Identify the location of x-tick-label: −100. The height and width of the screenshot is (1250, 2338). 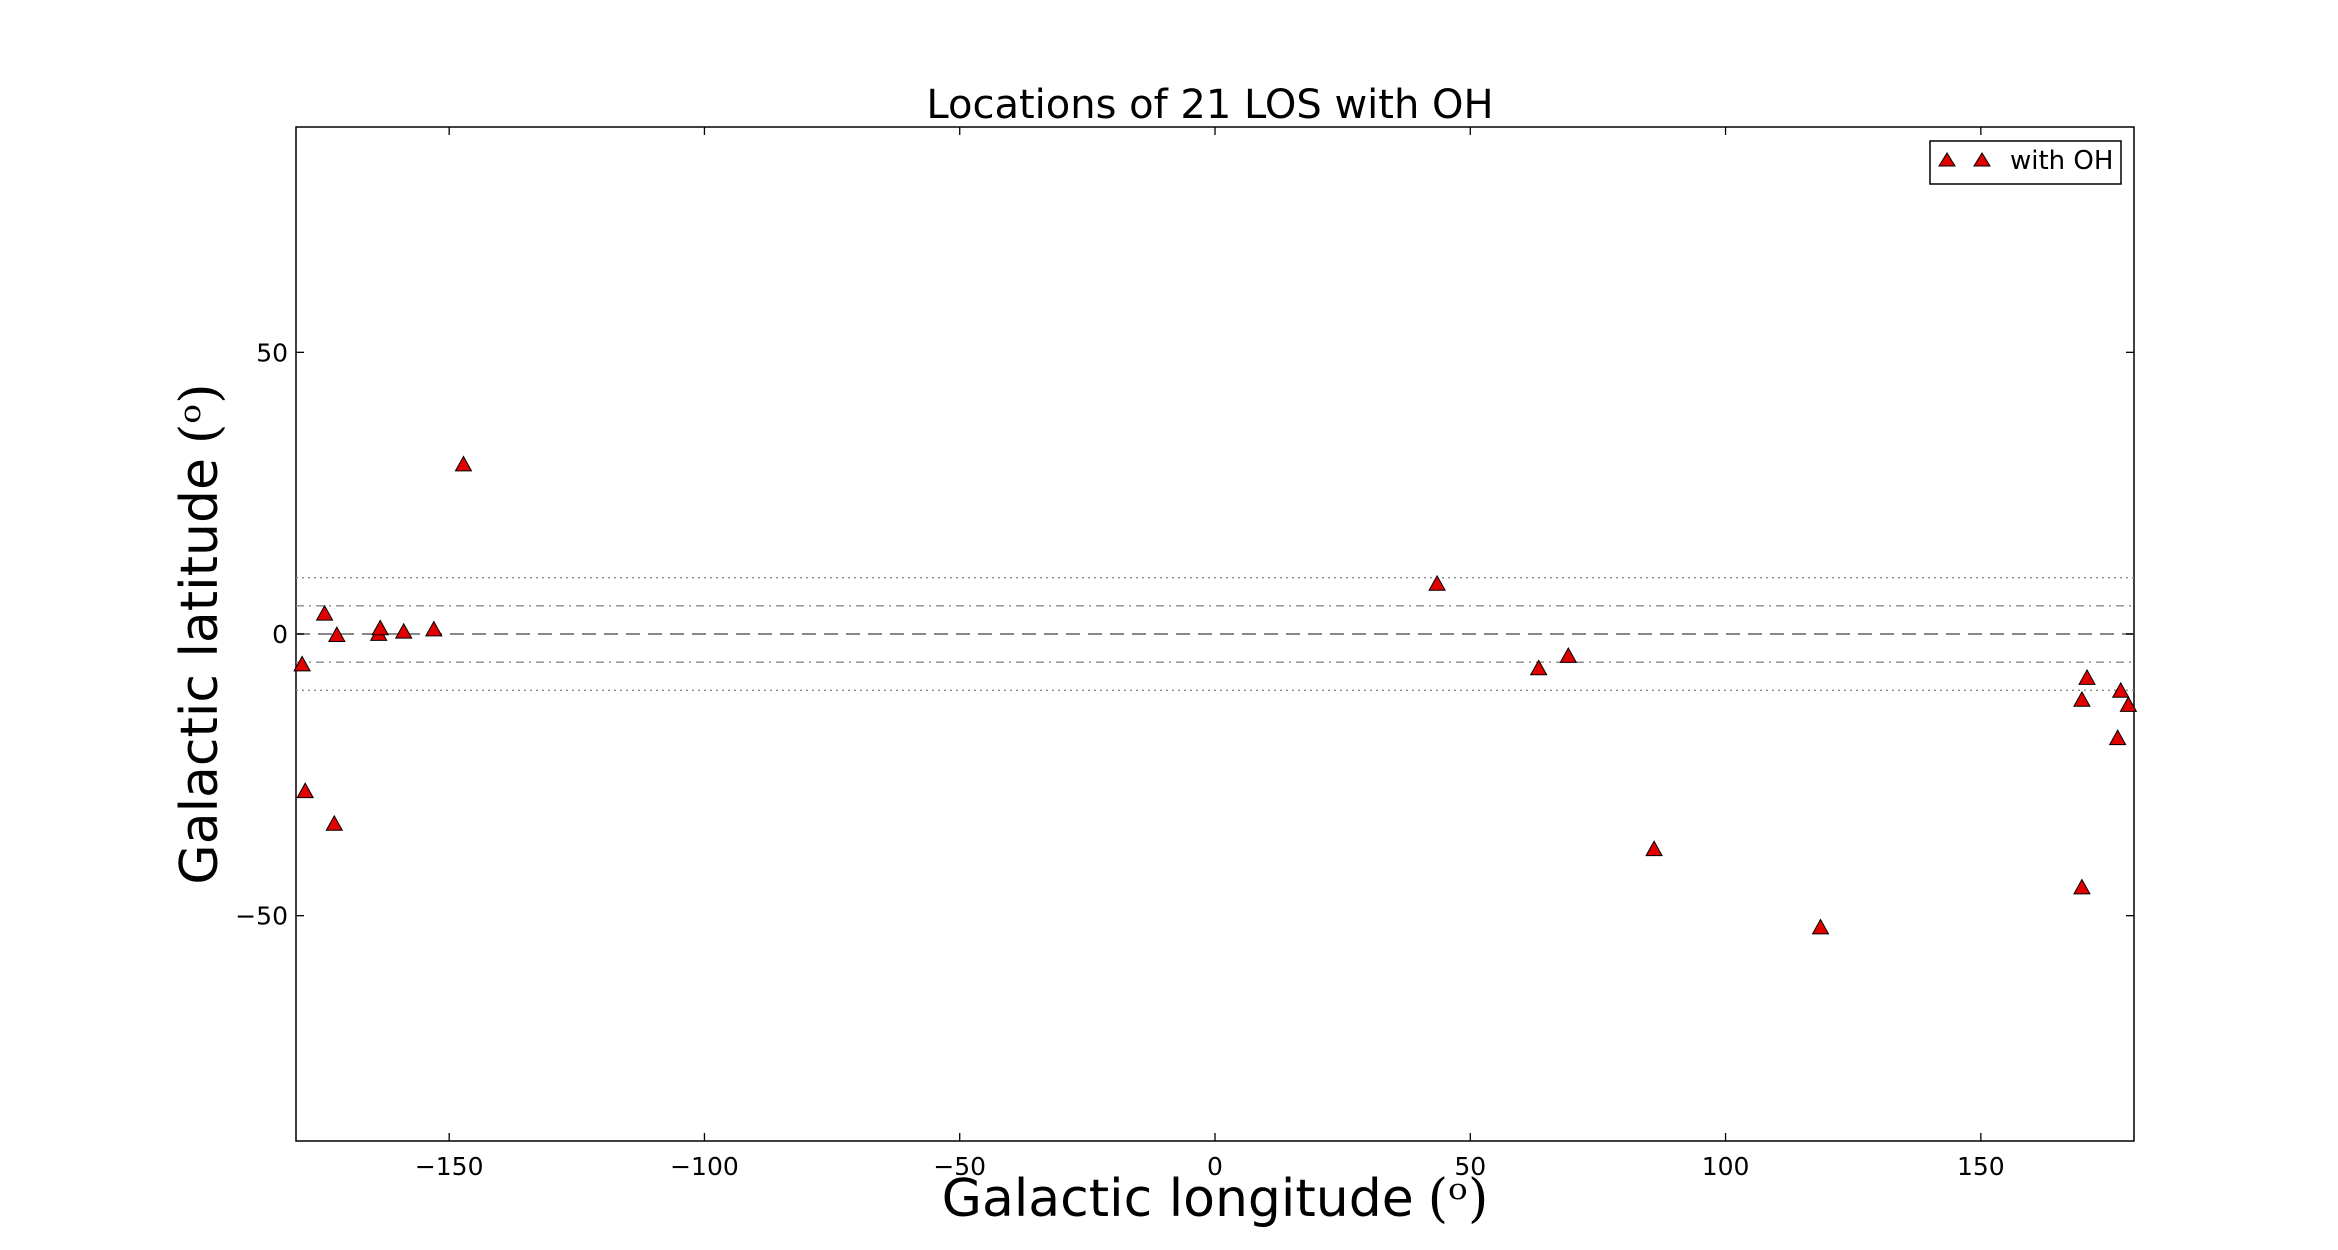
(704, 1166).